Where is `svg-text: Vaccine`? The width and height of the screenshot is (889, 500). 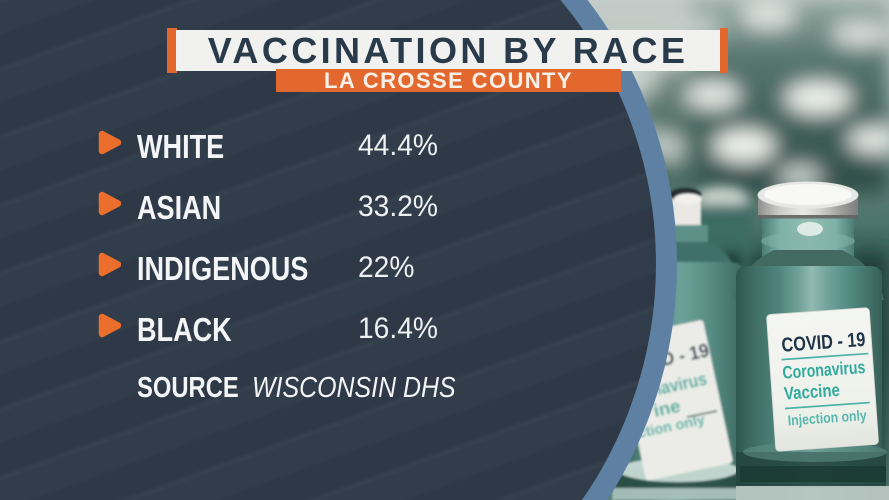 svg-text: Vaccine is located at coordinates (811, 392).